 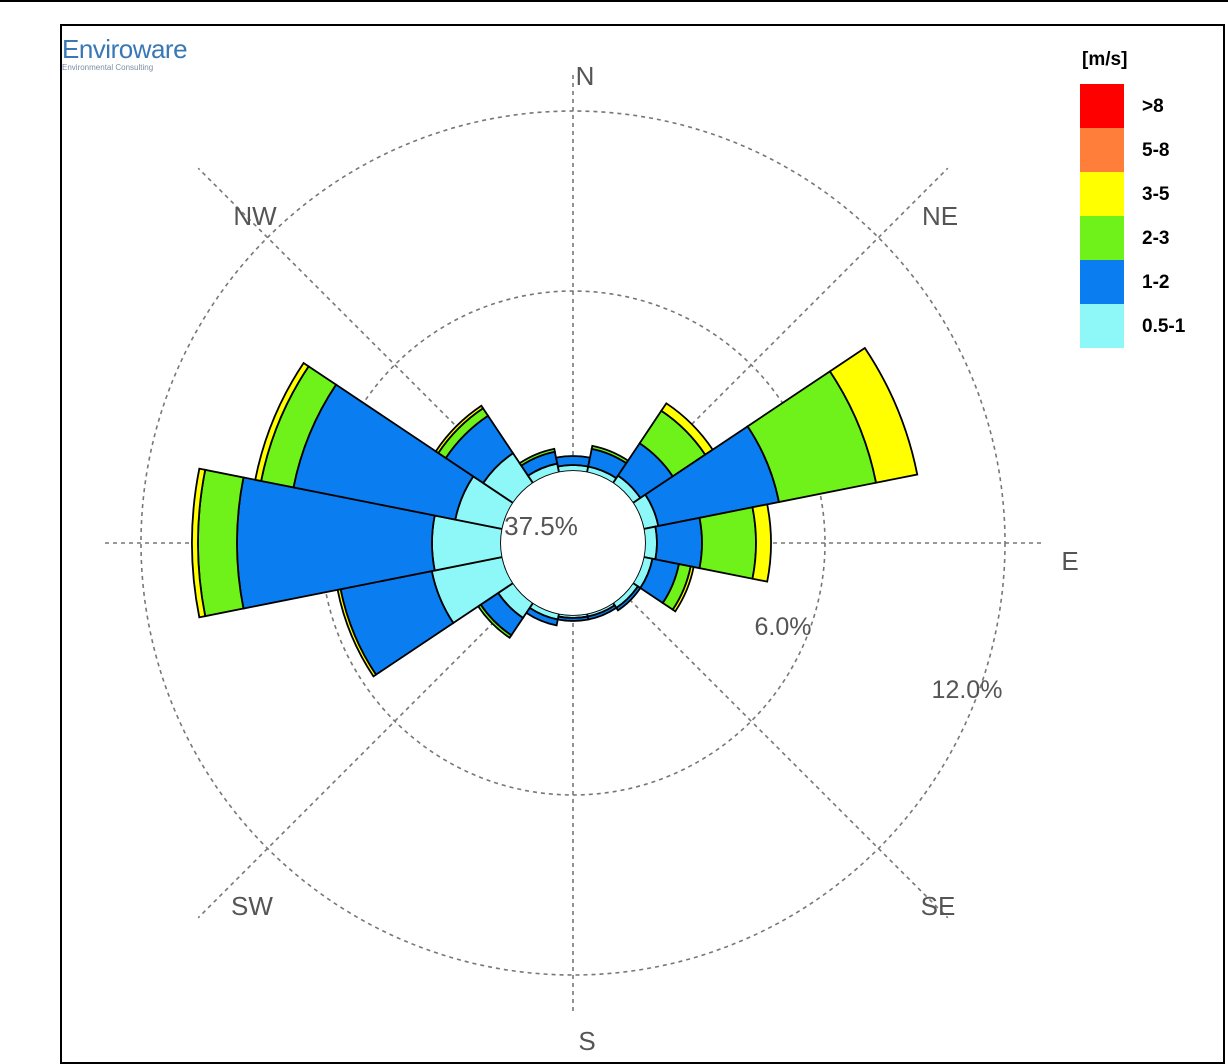 I want to click on compass-label-e: E, so click(x=1069, y=561).